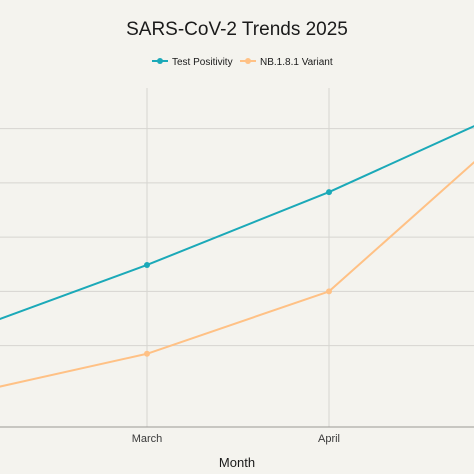 The width and height of the screenshot is (474, 474). What do you see at coordinates (147, 439) in the screenshot?
I see `x-tick-label: March` at bounding box center [147, 439].